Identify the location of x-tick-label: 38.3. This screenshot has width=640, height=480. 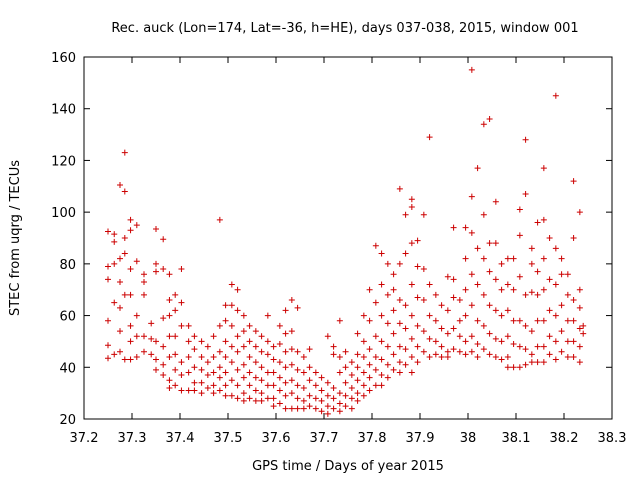
(612, 438).